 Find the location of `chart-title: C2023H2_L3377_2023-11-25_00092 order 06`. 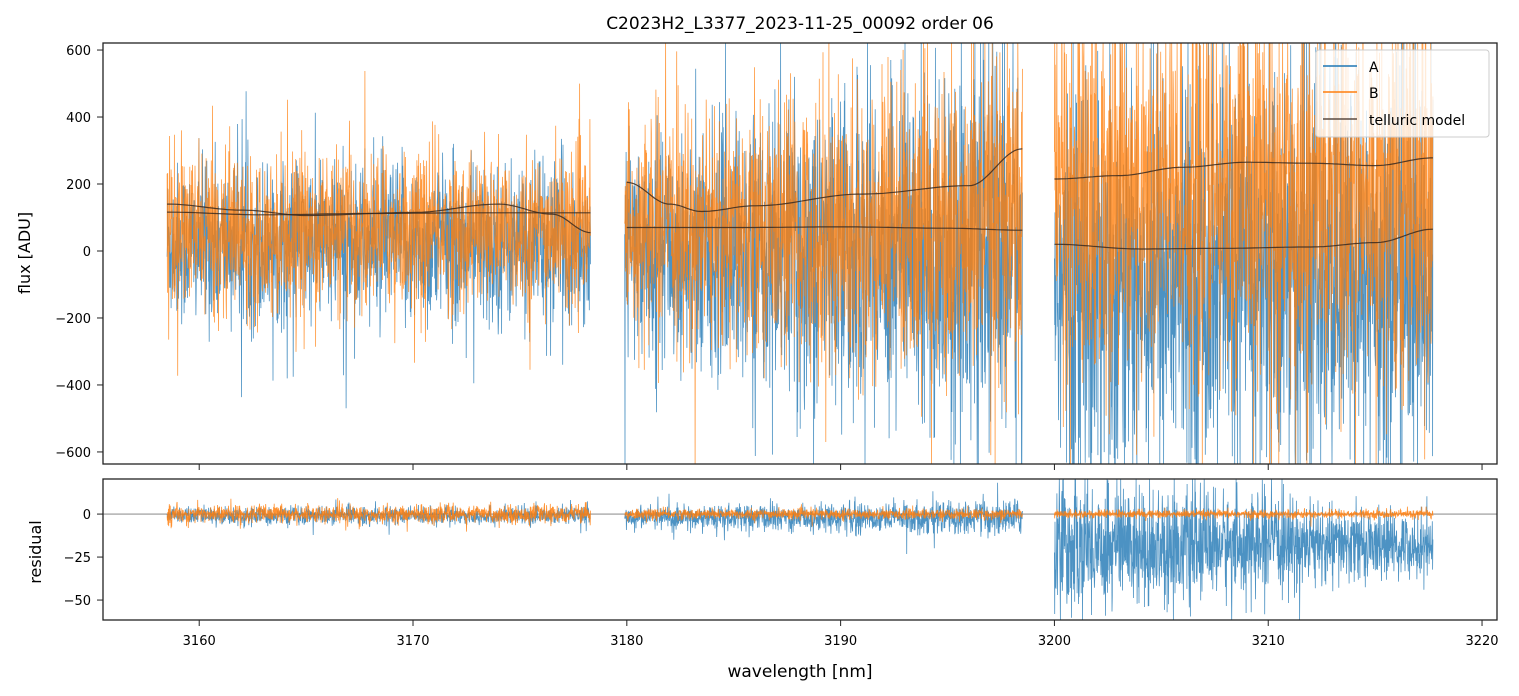

chart-title: C2023H2_L3377_2023-11-25_00092 order 06 is located at coordinates (800, 24).